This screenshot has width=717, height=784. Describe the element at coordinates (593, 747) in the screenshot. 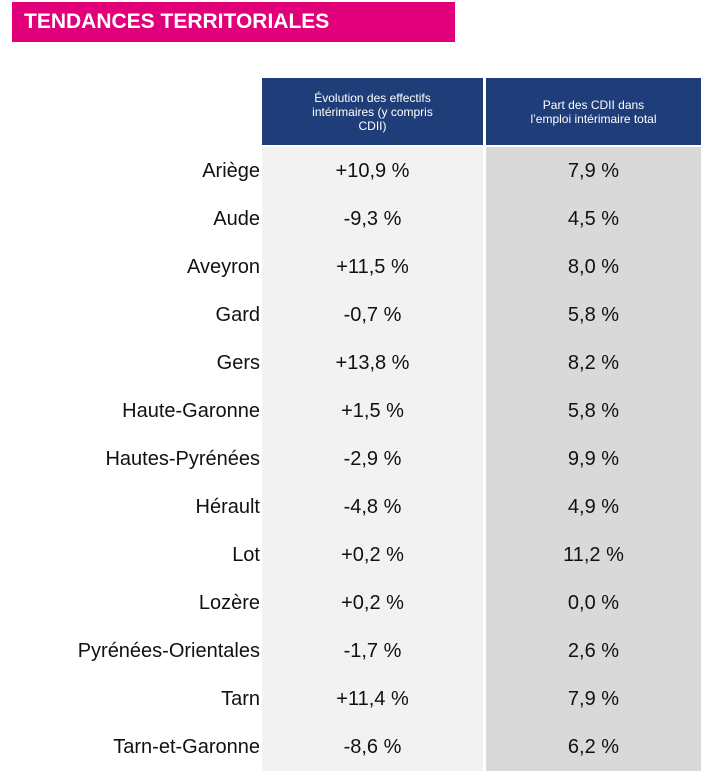

I see `cell: 6,2 %` at that location.